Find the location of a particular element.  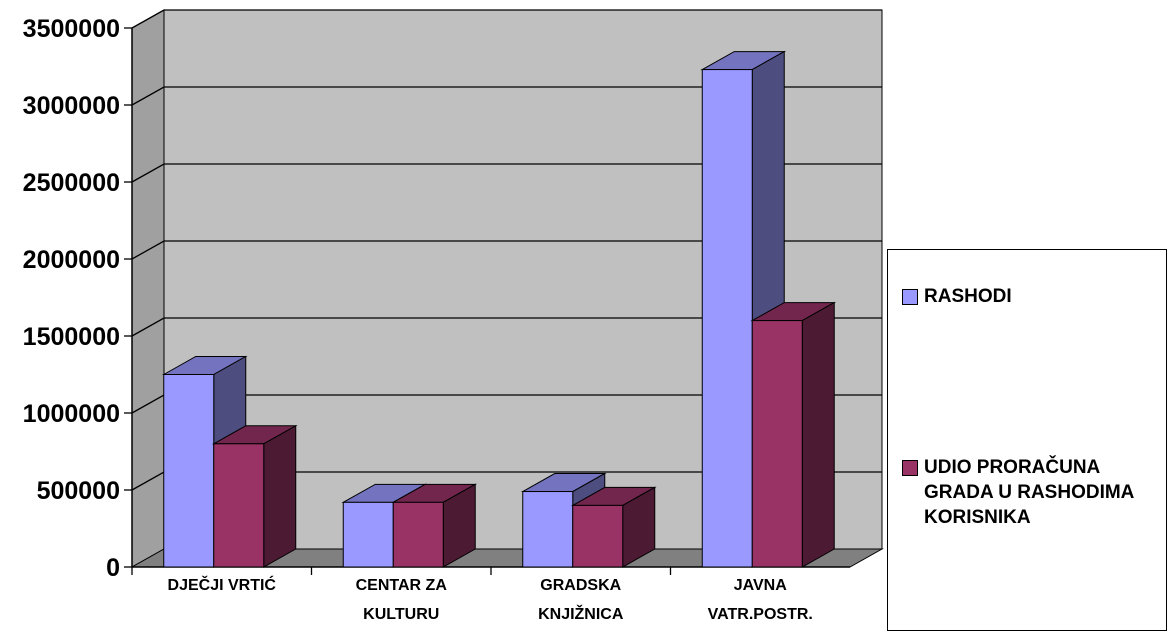

y-tick-label: 2000000 is located at coordinates (71, 260).